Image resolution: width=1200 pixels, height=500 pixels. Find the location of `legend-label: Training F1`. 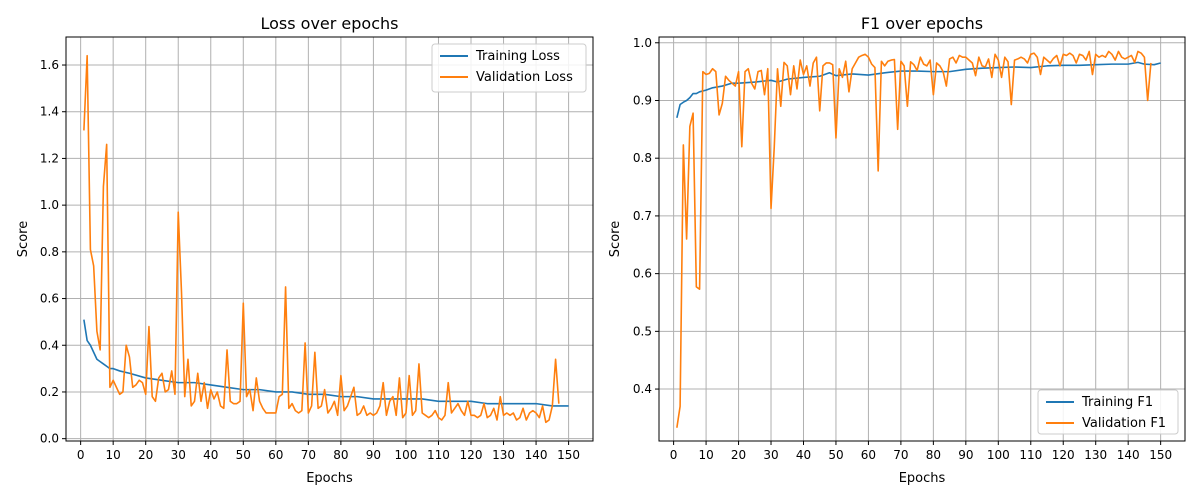

legend-label: Training F1 is located at coordinates (1117, 402).